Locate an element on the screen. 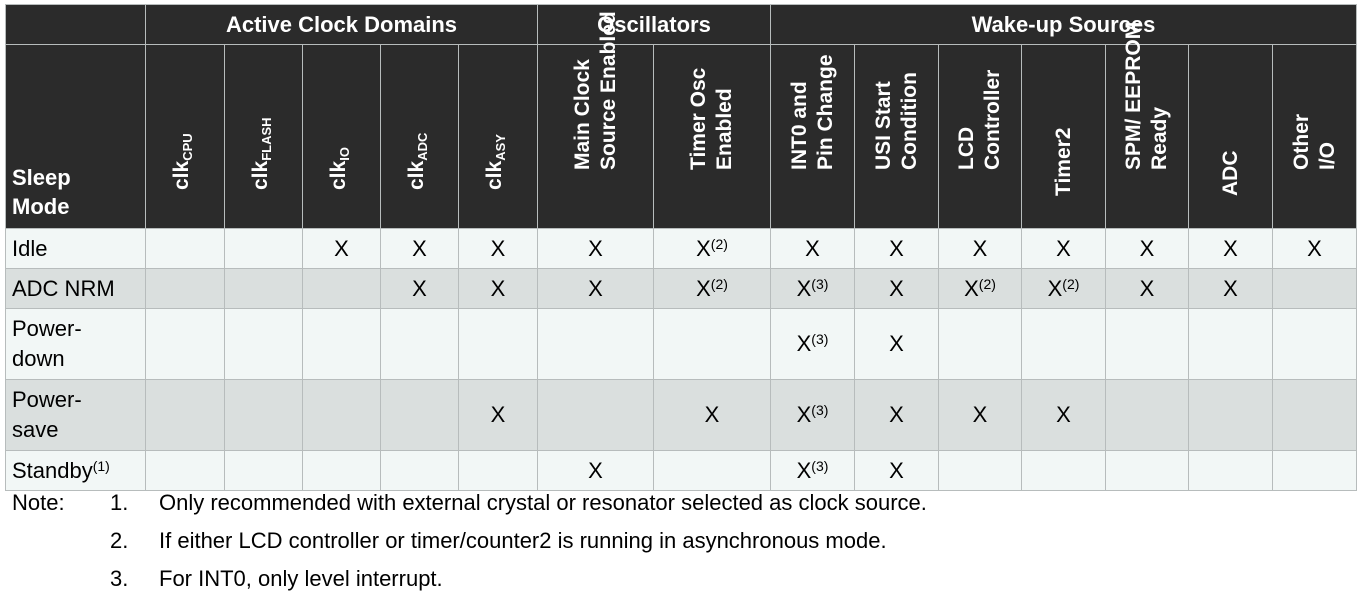  col-int0-line1: INT0 and is located at coordinates (799, 125).